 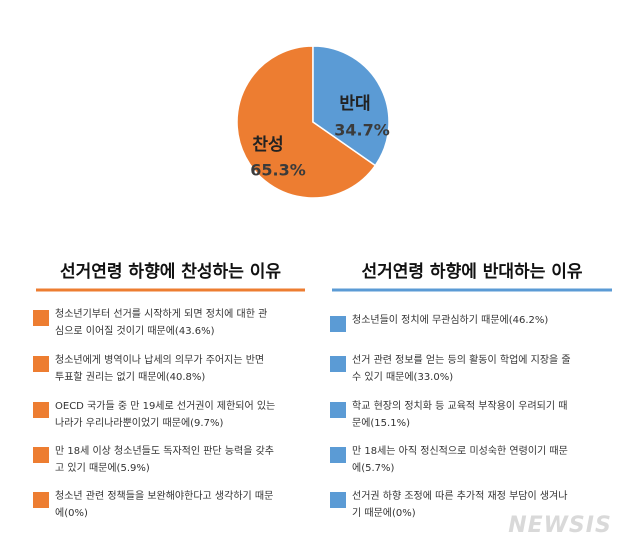 What do you see at coordinates (267, 145) in the screenshot?
I see `slice-label: 찬성` at bounding box center [267, 145].